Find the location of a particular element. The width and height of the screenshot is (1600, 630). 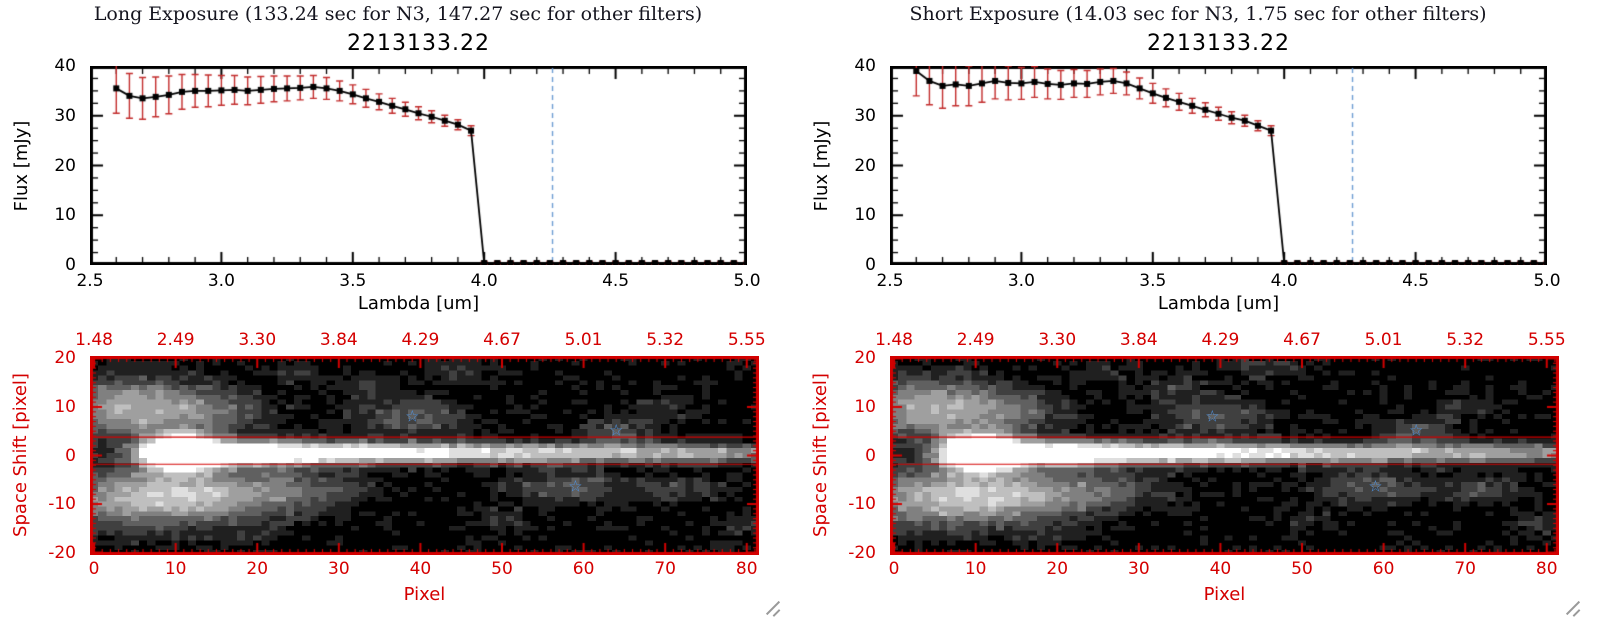

map-axes-canvas is located at coordinates (1224, 455).